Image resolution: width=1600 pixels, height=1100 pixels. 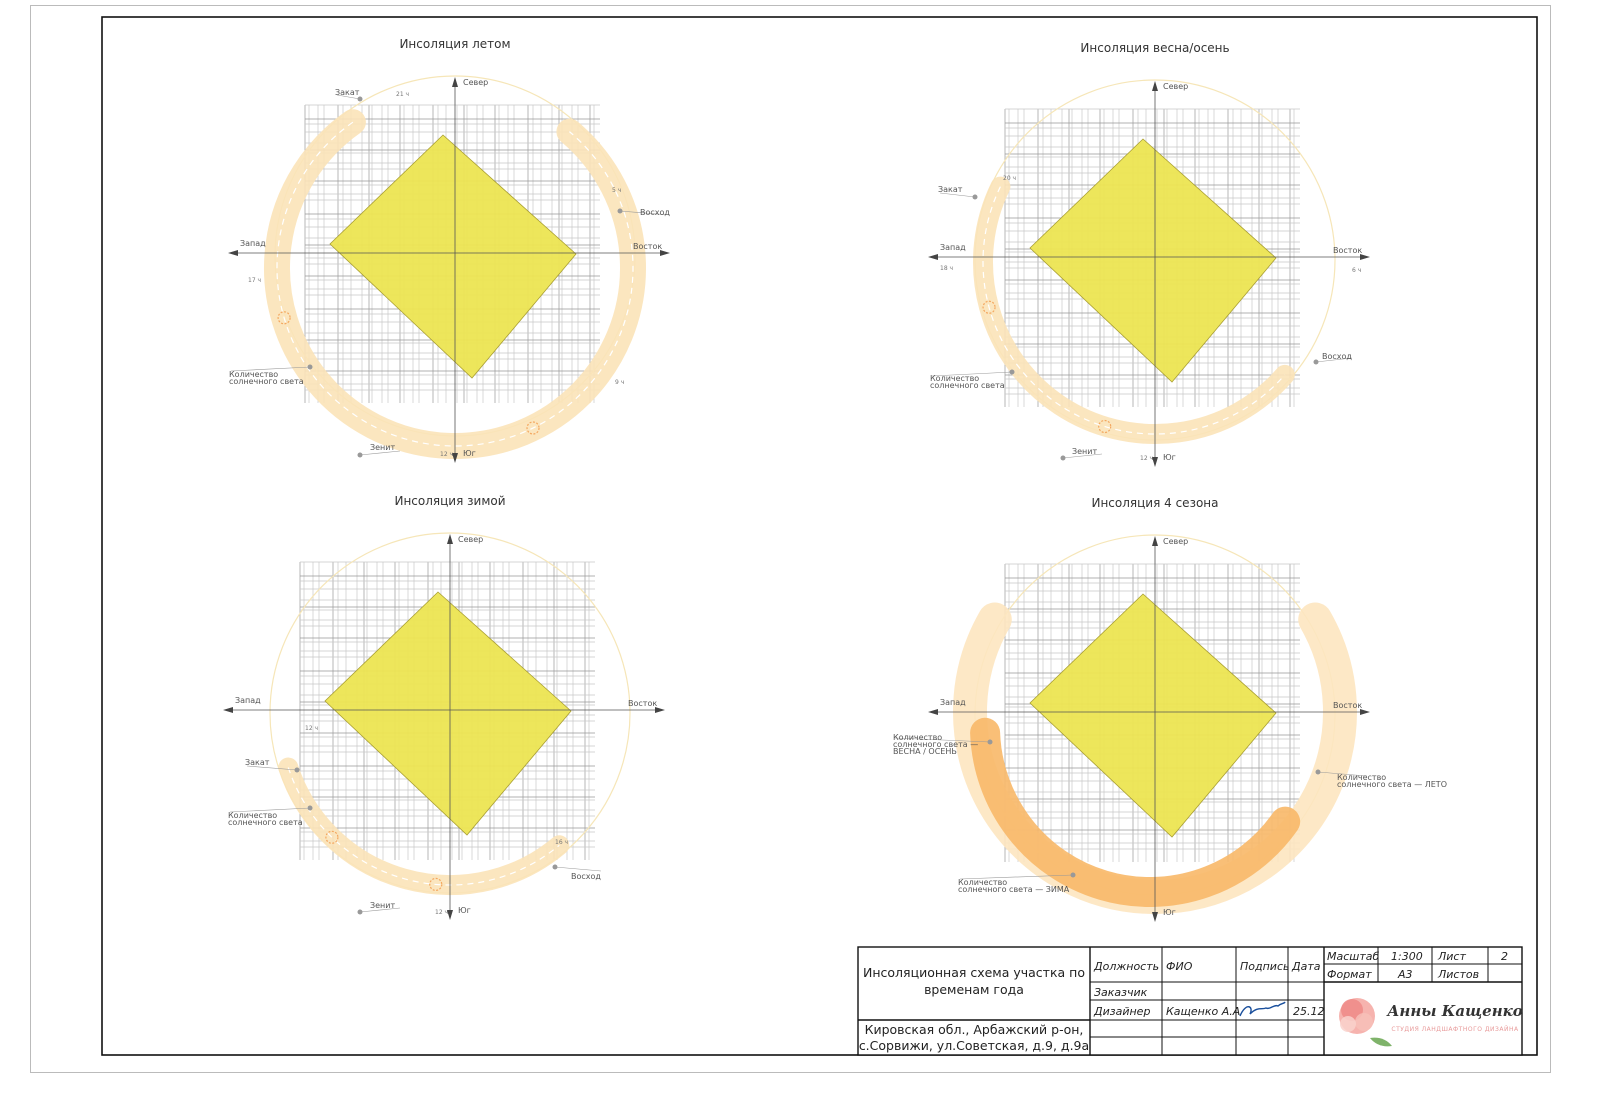 What do you see at coordinates (1121, 1011) in the screenshot?
I see `table-text: Дизайнер` at bounding box center [1121, 1011].